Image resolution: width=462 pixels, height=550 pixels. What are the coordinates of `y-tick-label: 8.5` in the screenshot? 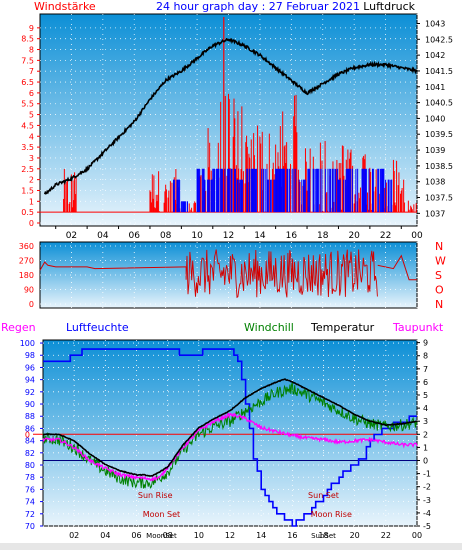 It's located at (27, 39).